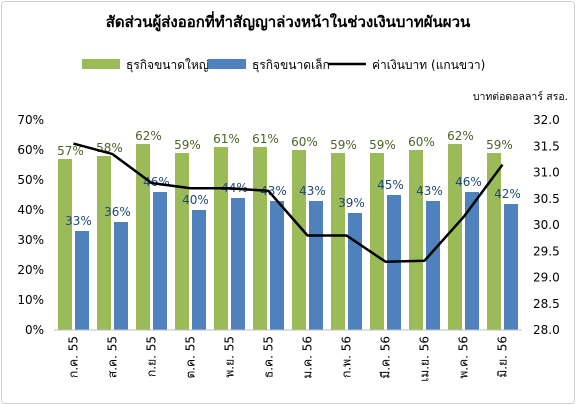 This screenshot has height=405, width=576. I want to click on bar-label-small-business: 33%, so click(78, 221).